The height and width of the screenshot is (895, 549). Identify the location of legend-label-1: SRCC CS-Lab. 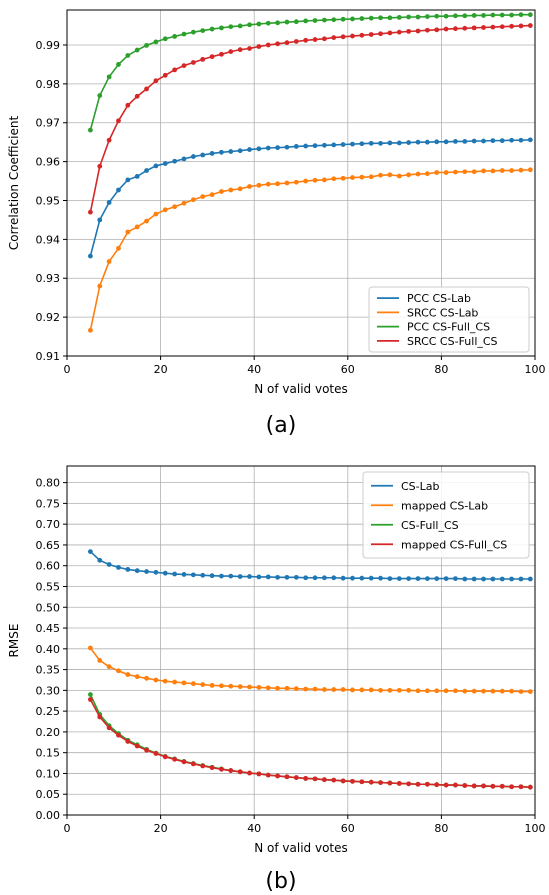
(442, 312).